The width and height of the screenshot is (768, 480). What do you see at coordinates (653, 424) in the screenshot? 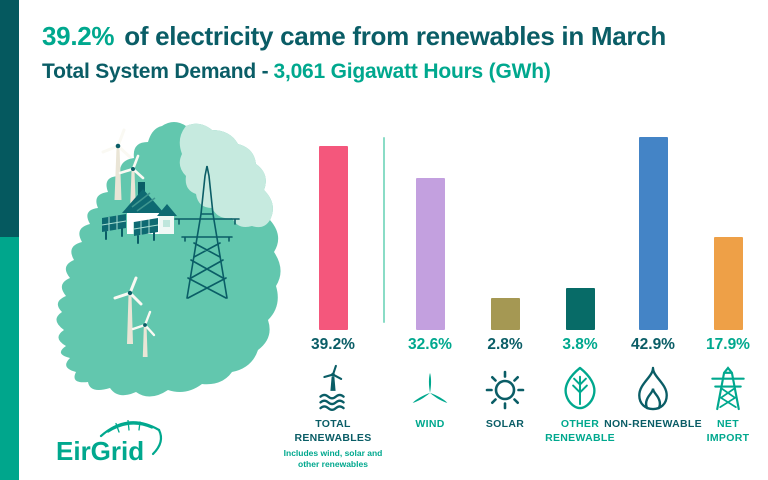
I see `legend-label-non-renewable: NON-RENEWABLE` at bounding box center [653, 424].